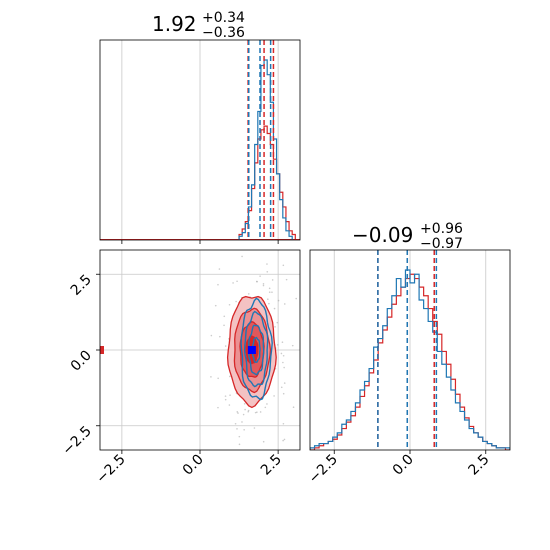  What do you see at coordinates (441, 244) in the screenshot?
I see `title-minus-2: −0.97` at bounding box center [441, 244].